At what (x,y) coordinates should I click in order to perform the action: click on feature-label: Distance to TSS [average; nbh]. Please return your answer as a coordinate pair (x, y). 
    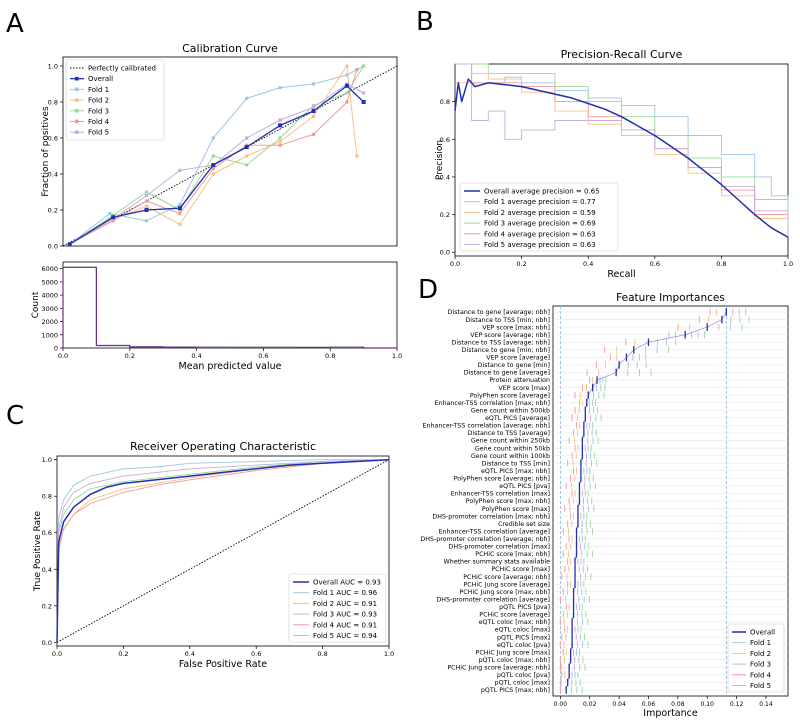
    Looking at the image, I should click on (501, 342).